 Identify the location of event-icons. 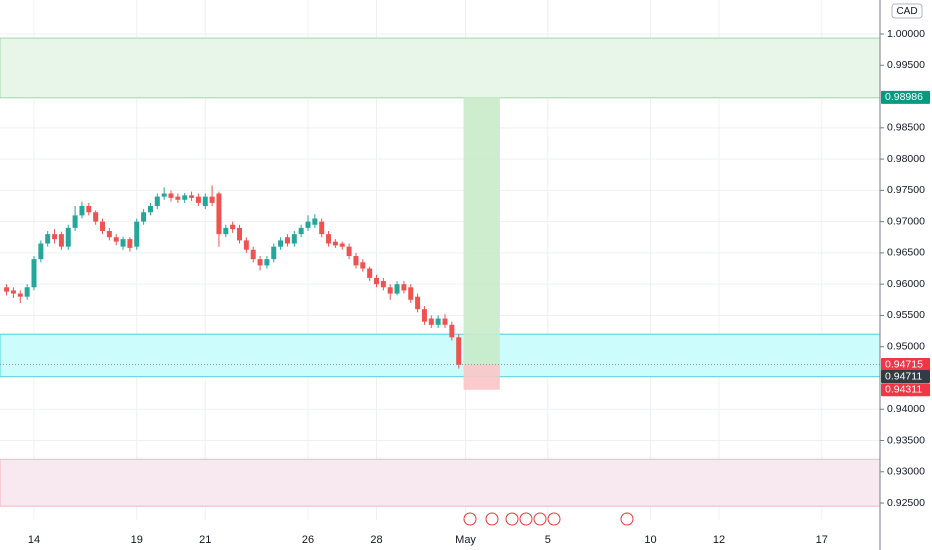
(548, 519).